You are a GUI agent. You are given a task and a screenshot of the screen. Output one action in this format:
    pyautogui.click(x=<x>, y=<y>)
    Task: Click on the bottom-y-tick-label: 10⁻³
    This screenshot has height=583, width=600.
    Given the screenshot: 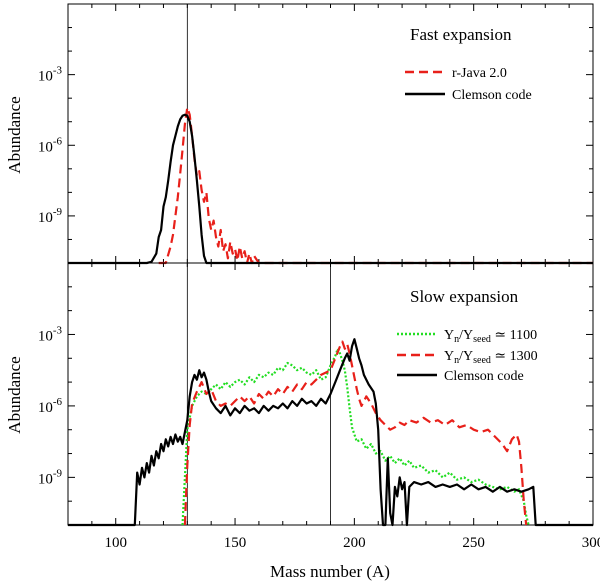 What is the action you would take?
    pyautogui.click(x=50, y=334)
    